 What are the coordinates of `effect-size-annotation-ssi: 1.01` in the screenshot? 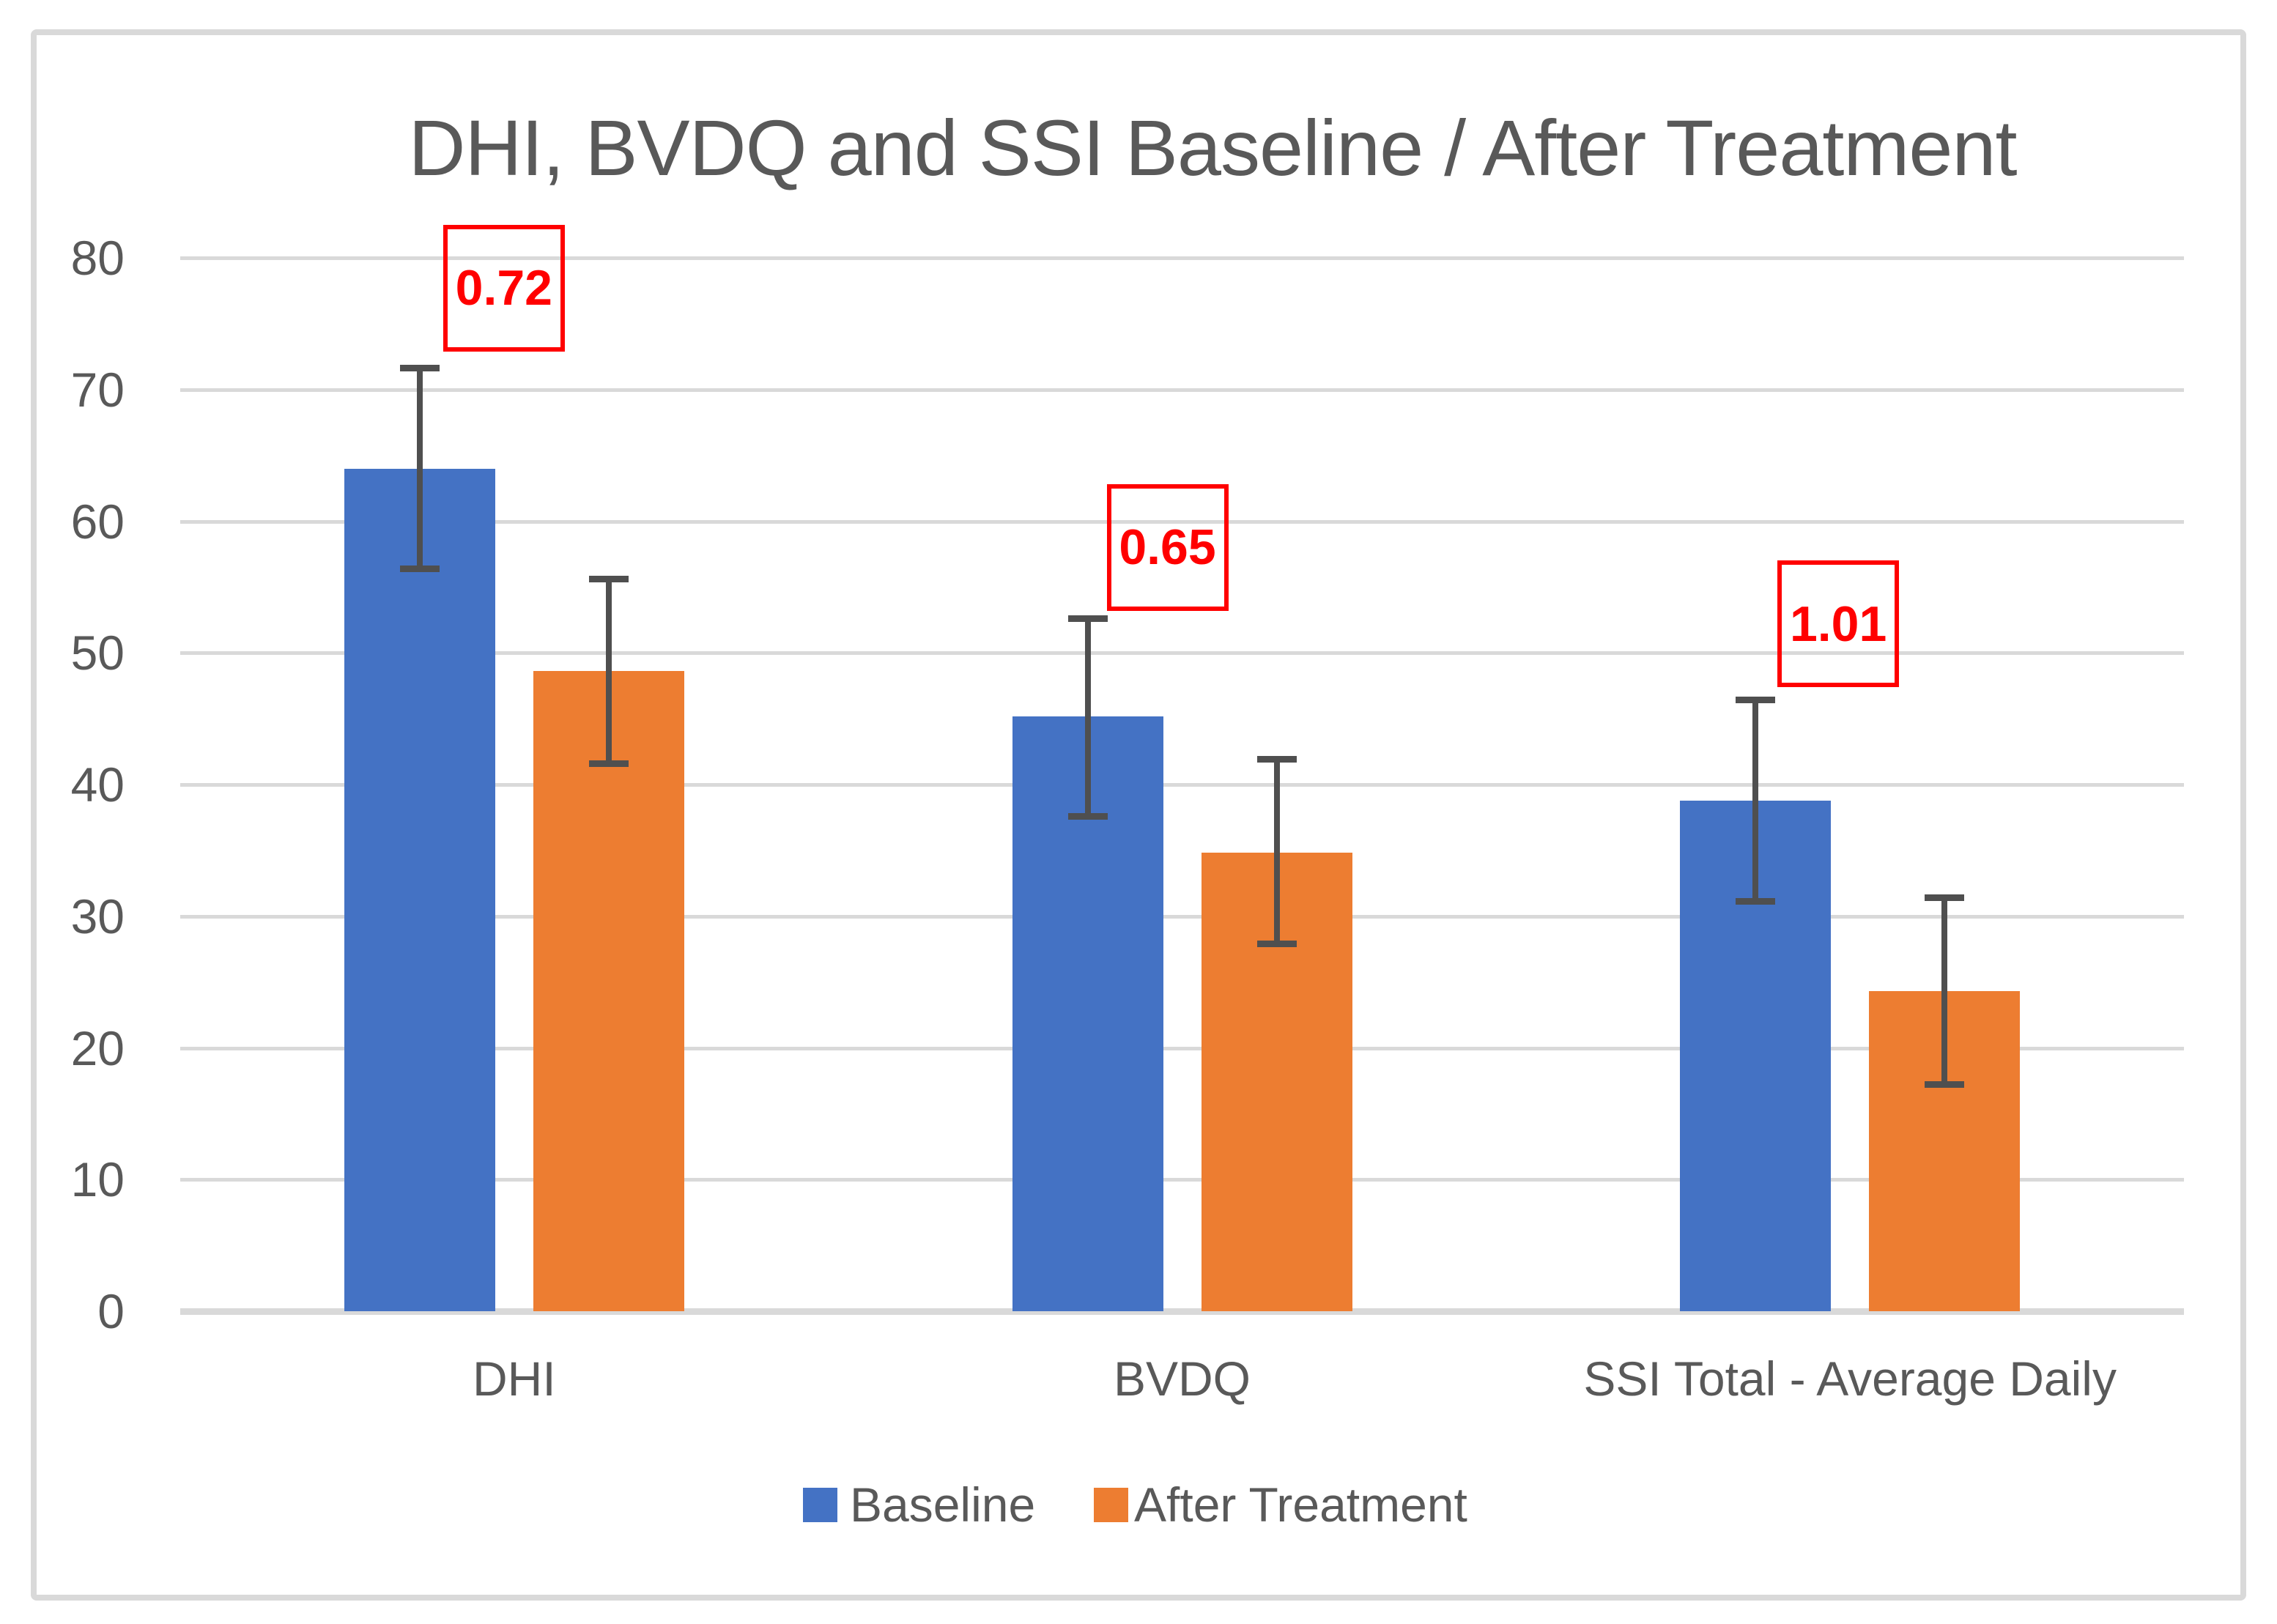 It's located at (1838, 624).